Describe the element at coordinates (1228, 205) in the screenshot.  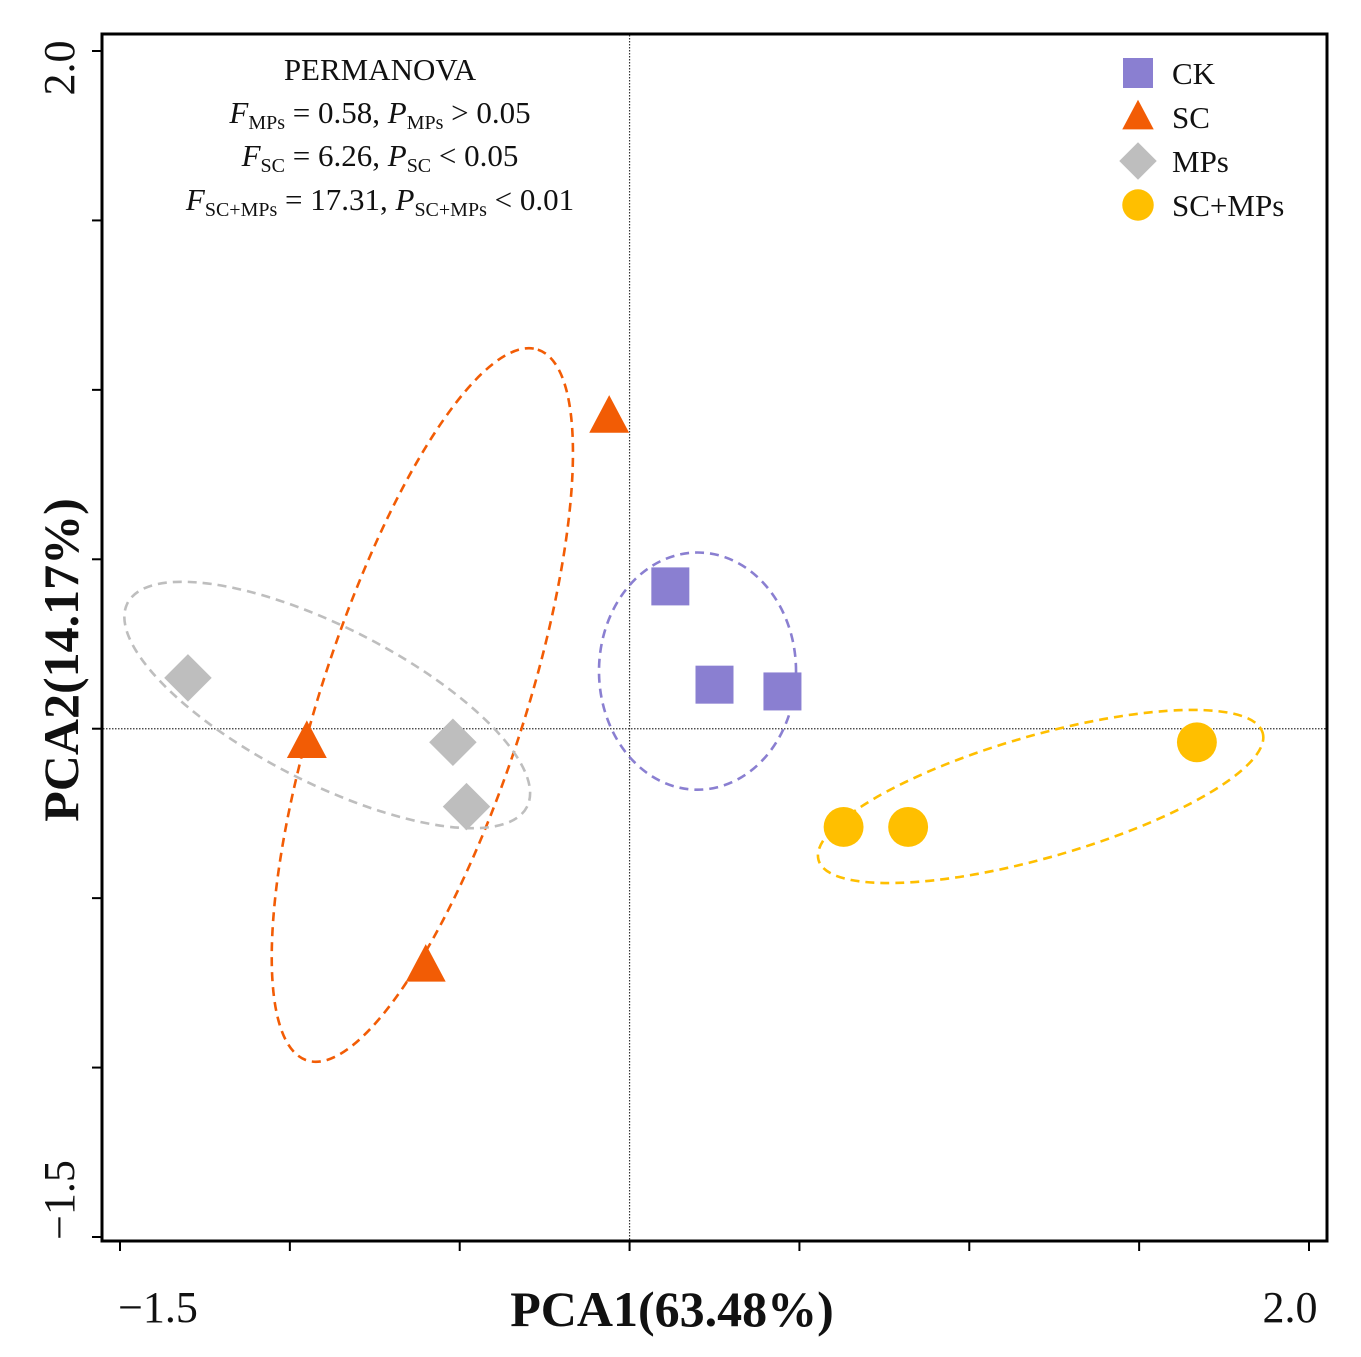
I see `legend-label-sc-mps: SC+MPs` at that location.